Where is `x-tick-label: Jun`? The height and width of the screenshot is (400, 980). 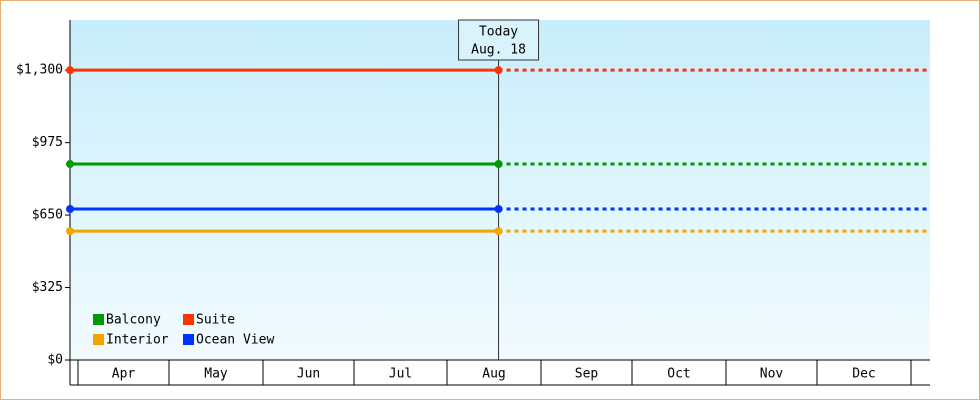 x-tick-label: Jun is located at coordinates (308, 374).